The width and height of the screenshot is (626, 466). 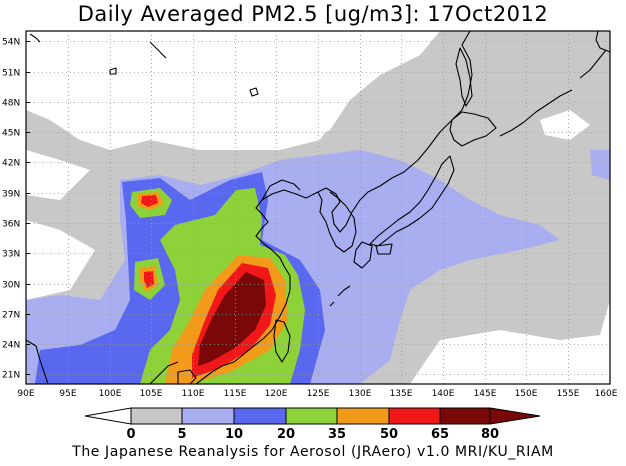 What do you see at coordinates (151, 394) in the screenshot?
I see `lon-label: 105E` at bounding box center [151, 394].